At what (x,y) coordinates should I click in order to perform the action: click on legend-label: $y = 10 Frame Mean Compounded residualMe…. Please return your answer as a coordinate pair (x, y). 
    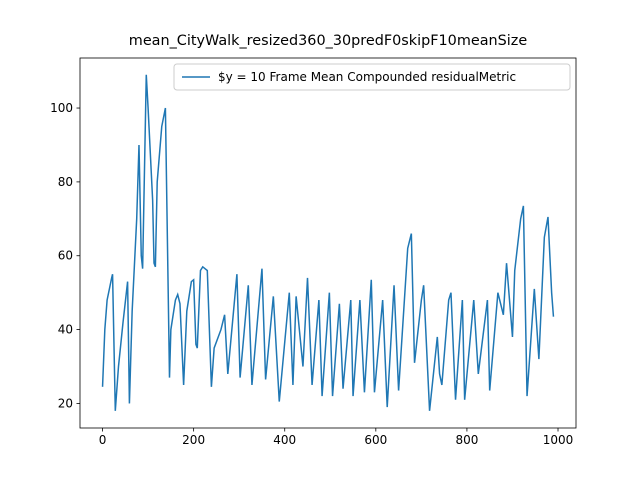
    Looking at the image, I should click on (367, 77).